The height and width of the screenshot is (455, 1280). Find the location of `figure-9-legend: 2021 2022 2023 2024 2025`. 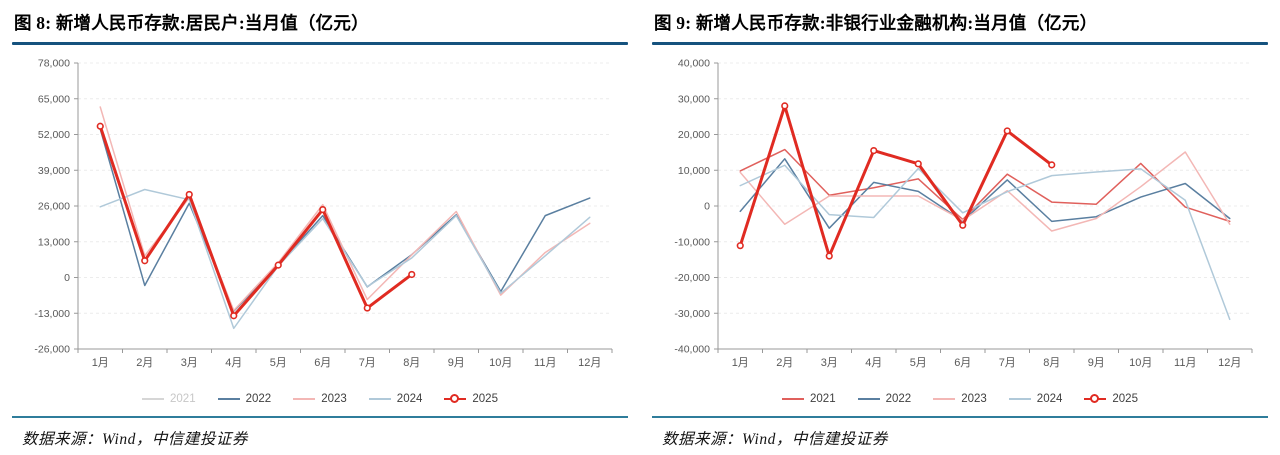

figure-9-legend: 2021 2022 2023 2024 2025 is located at coordinates (960, 399).